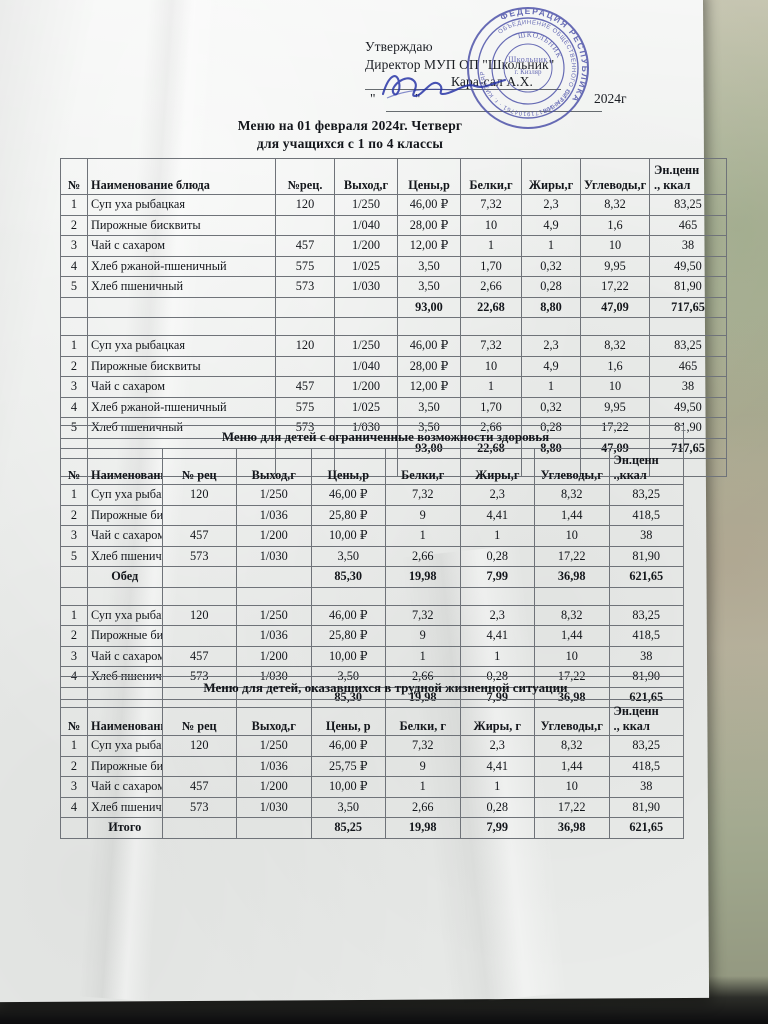 The width and height of the screenshot is (768, 1024). Describe the element at coordinates (74, 176) in the screenshot. I see `col-num: №` at that location.